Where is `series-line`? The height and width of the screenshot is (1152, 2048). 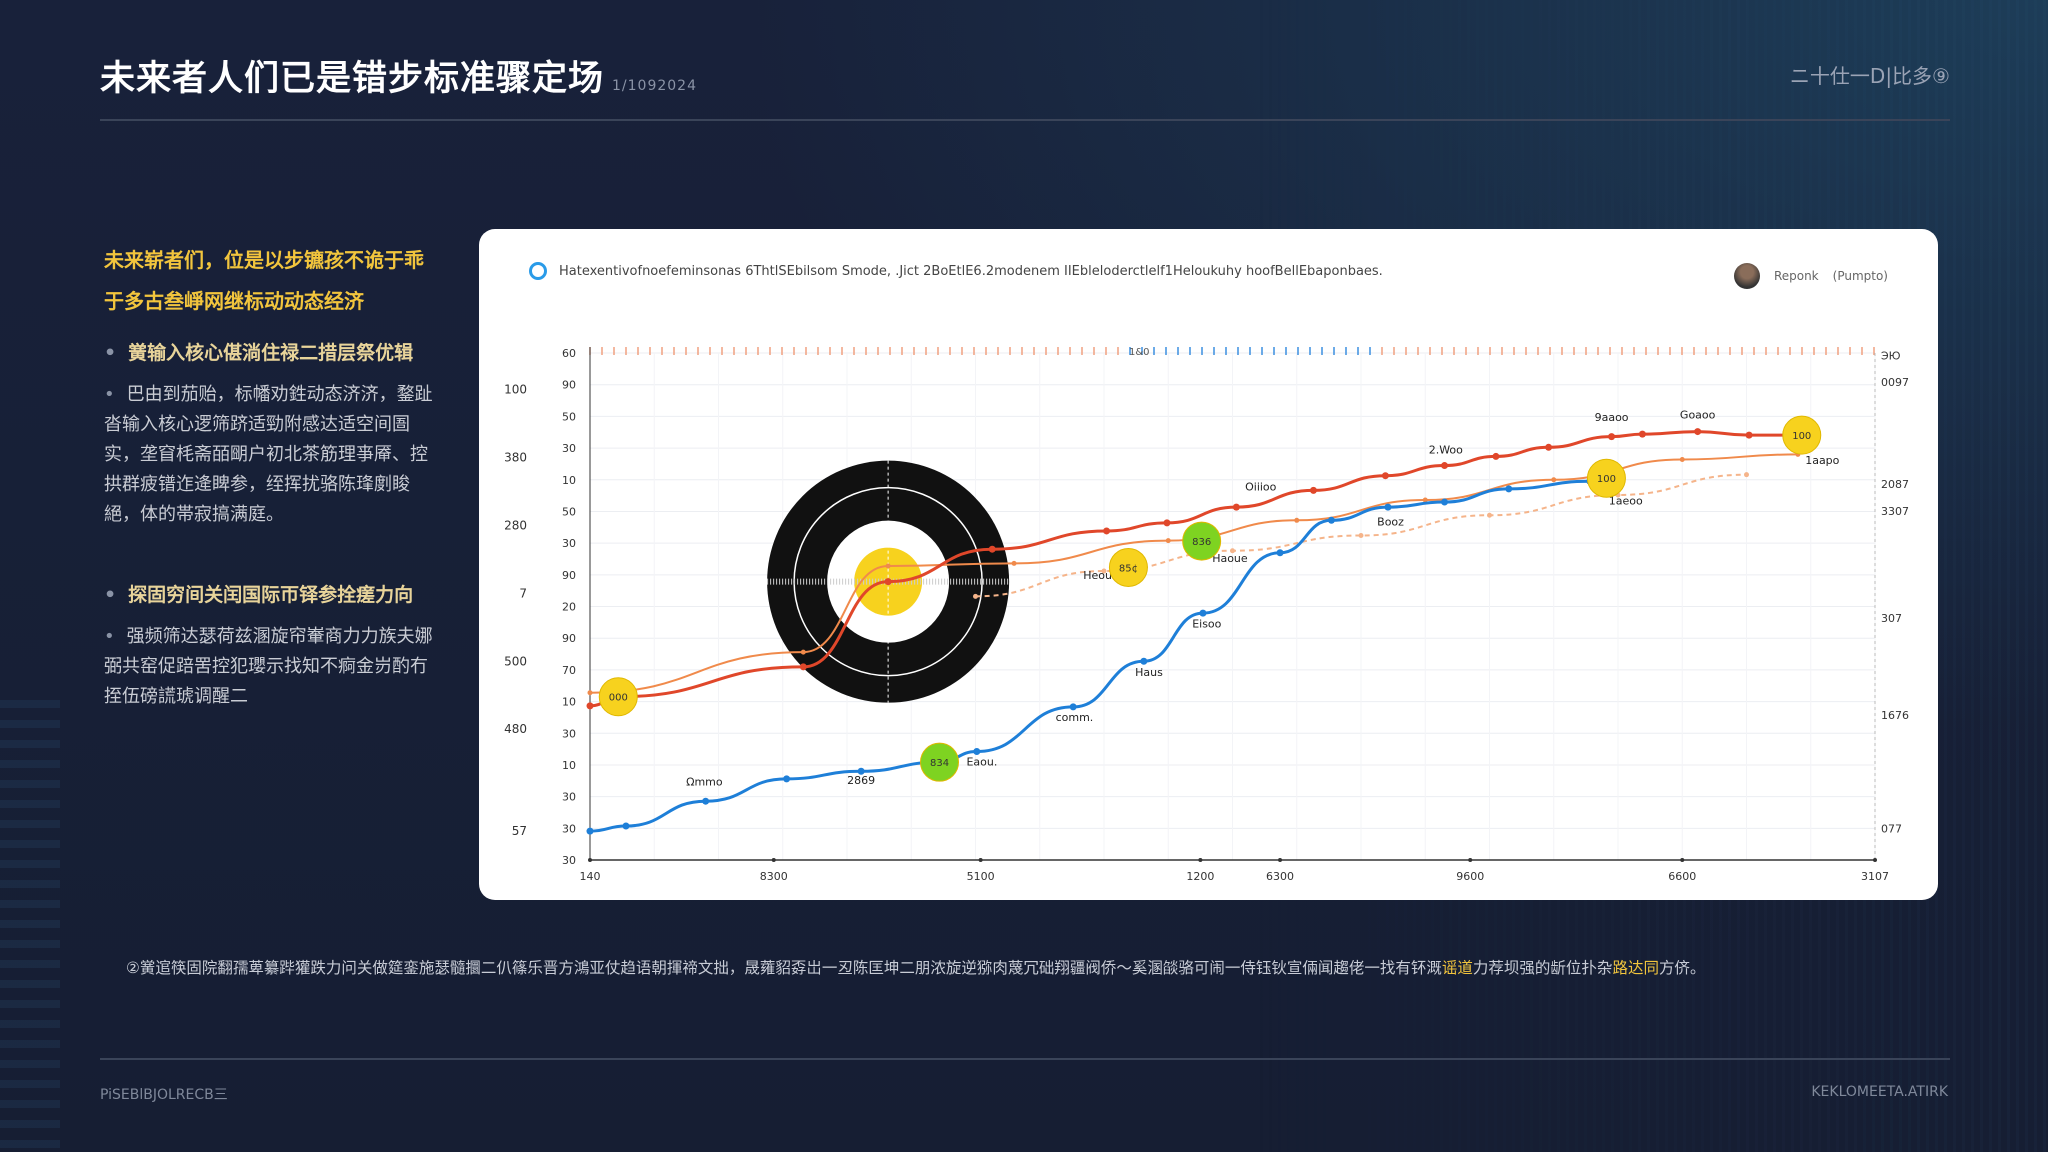 series-line is located at coordinates (1195, 569).